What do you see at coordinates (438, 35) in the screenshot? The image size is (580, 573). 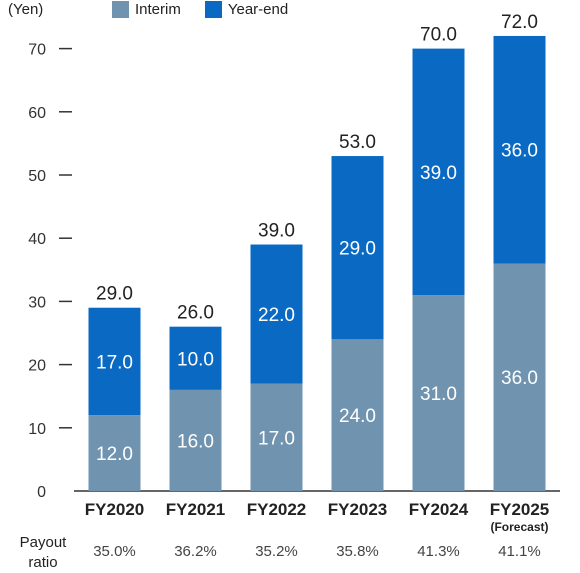 I see `bar-total-label: 70.0` at bounding box center [438, 35].